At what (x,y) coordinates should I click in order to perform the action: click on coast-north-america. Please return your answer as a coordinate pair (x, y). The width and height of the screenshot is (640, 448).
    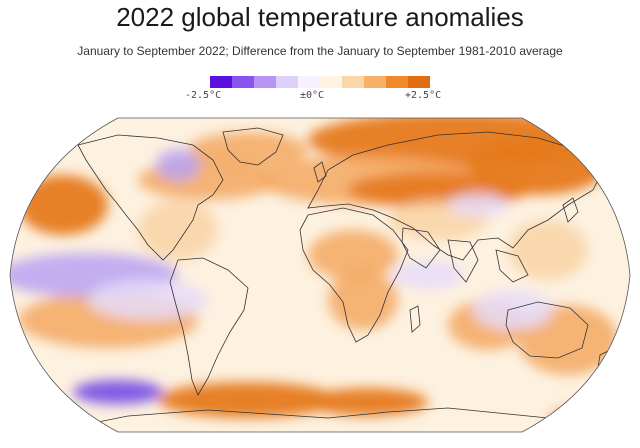
    Looking at the image, I should click on (150, 197).